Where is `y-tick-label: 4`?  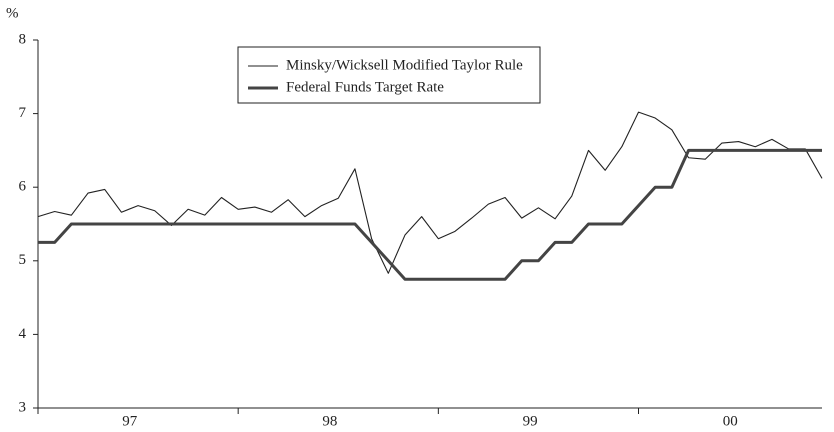
y-tick-label: 4 is located at coordinates (23, 334).